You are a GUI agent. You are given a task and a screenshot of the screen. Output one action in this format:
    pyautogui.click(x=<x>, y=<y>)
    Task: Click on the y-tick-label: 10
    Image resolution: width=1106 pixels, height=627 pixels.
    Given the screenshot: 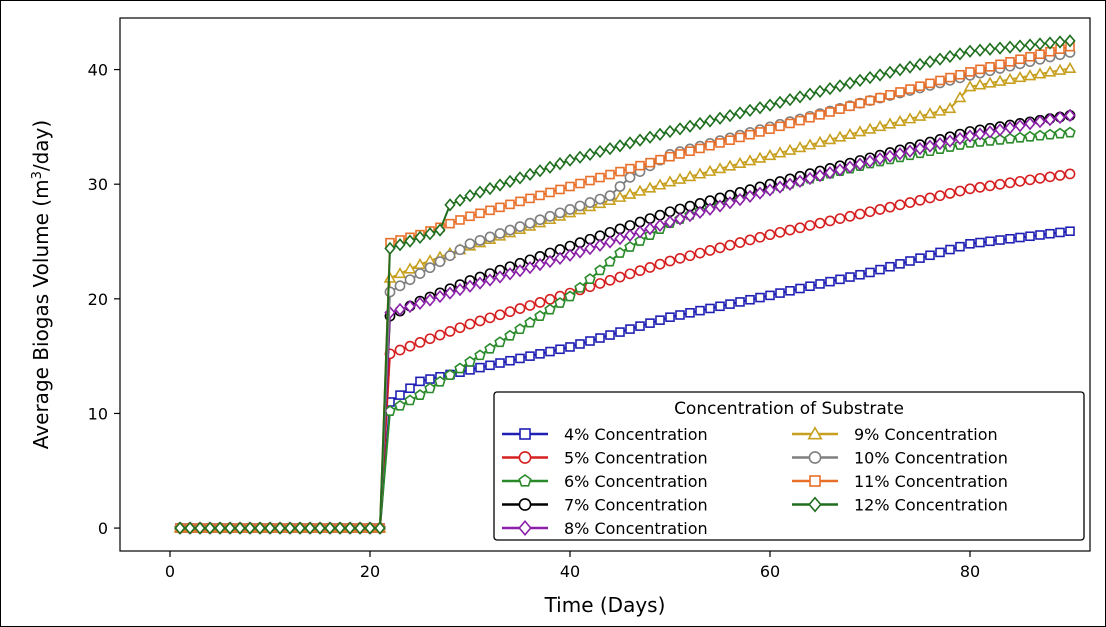 What is the action you would take?
    pyautogui.click(x=98, y=413)
    